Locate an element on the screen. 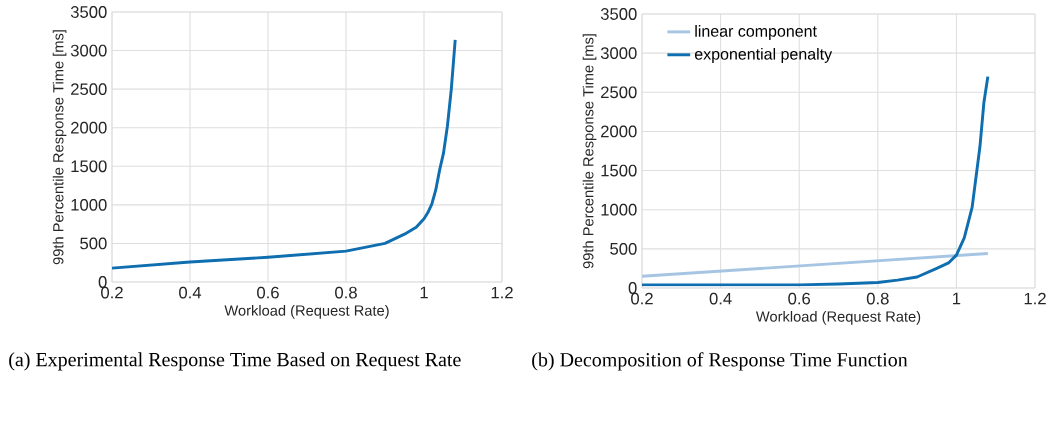 This screenshot has width=1061, height=441. legend-label: linear component is located at coordinates (756, 32).